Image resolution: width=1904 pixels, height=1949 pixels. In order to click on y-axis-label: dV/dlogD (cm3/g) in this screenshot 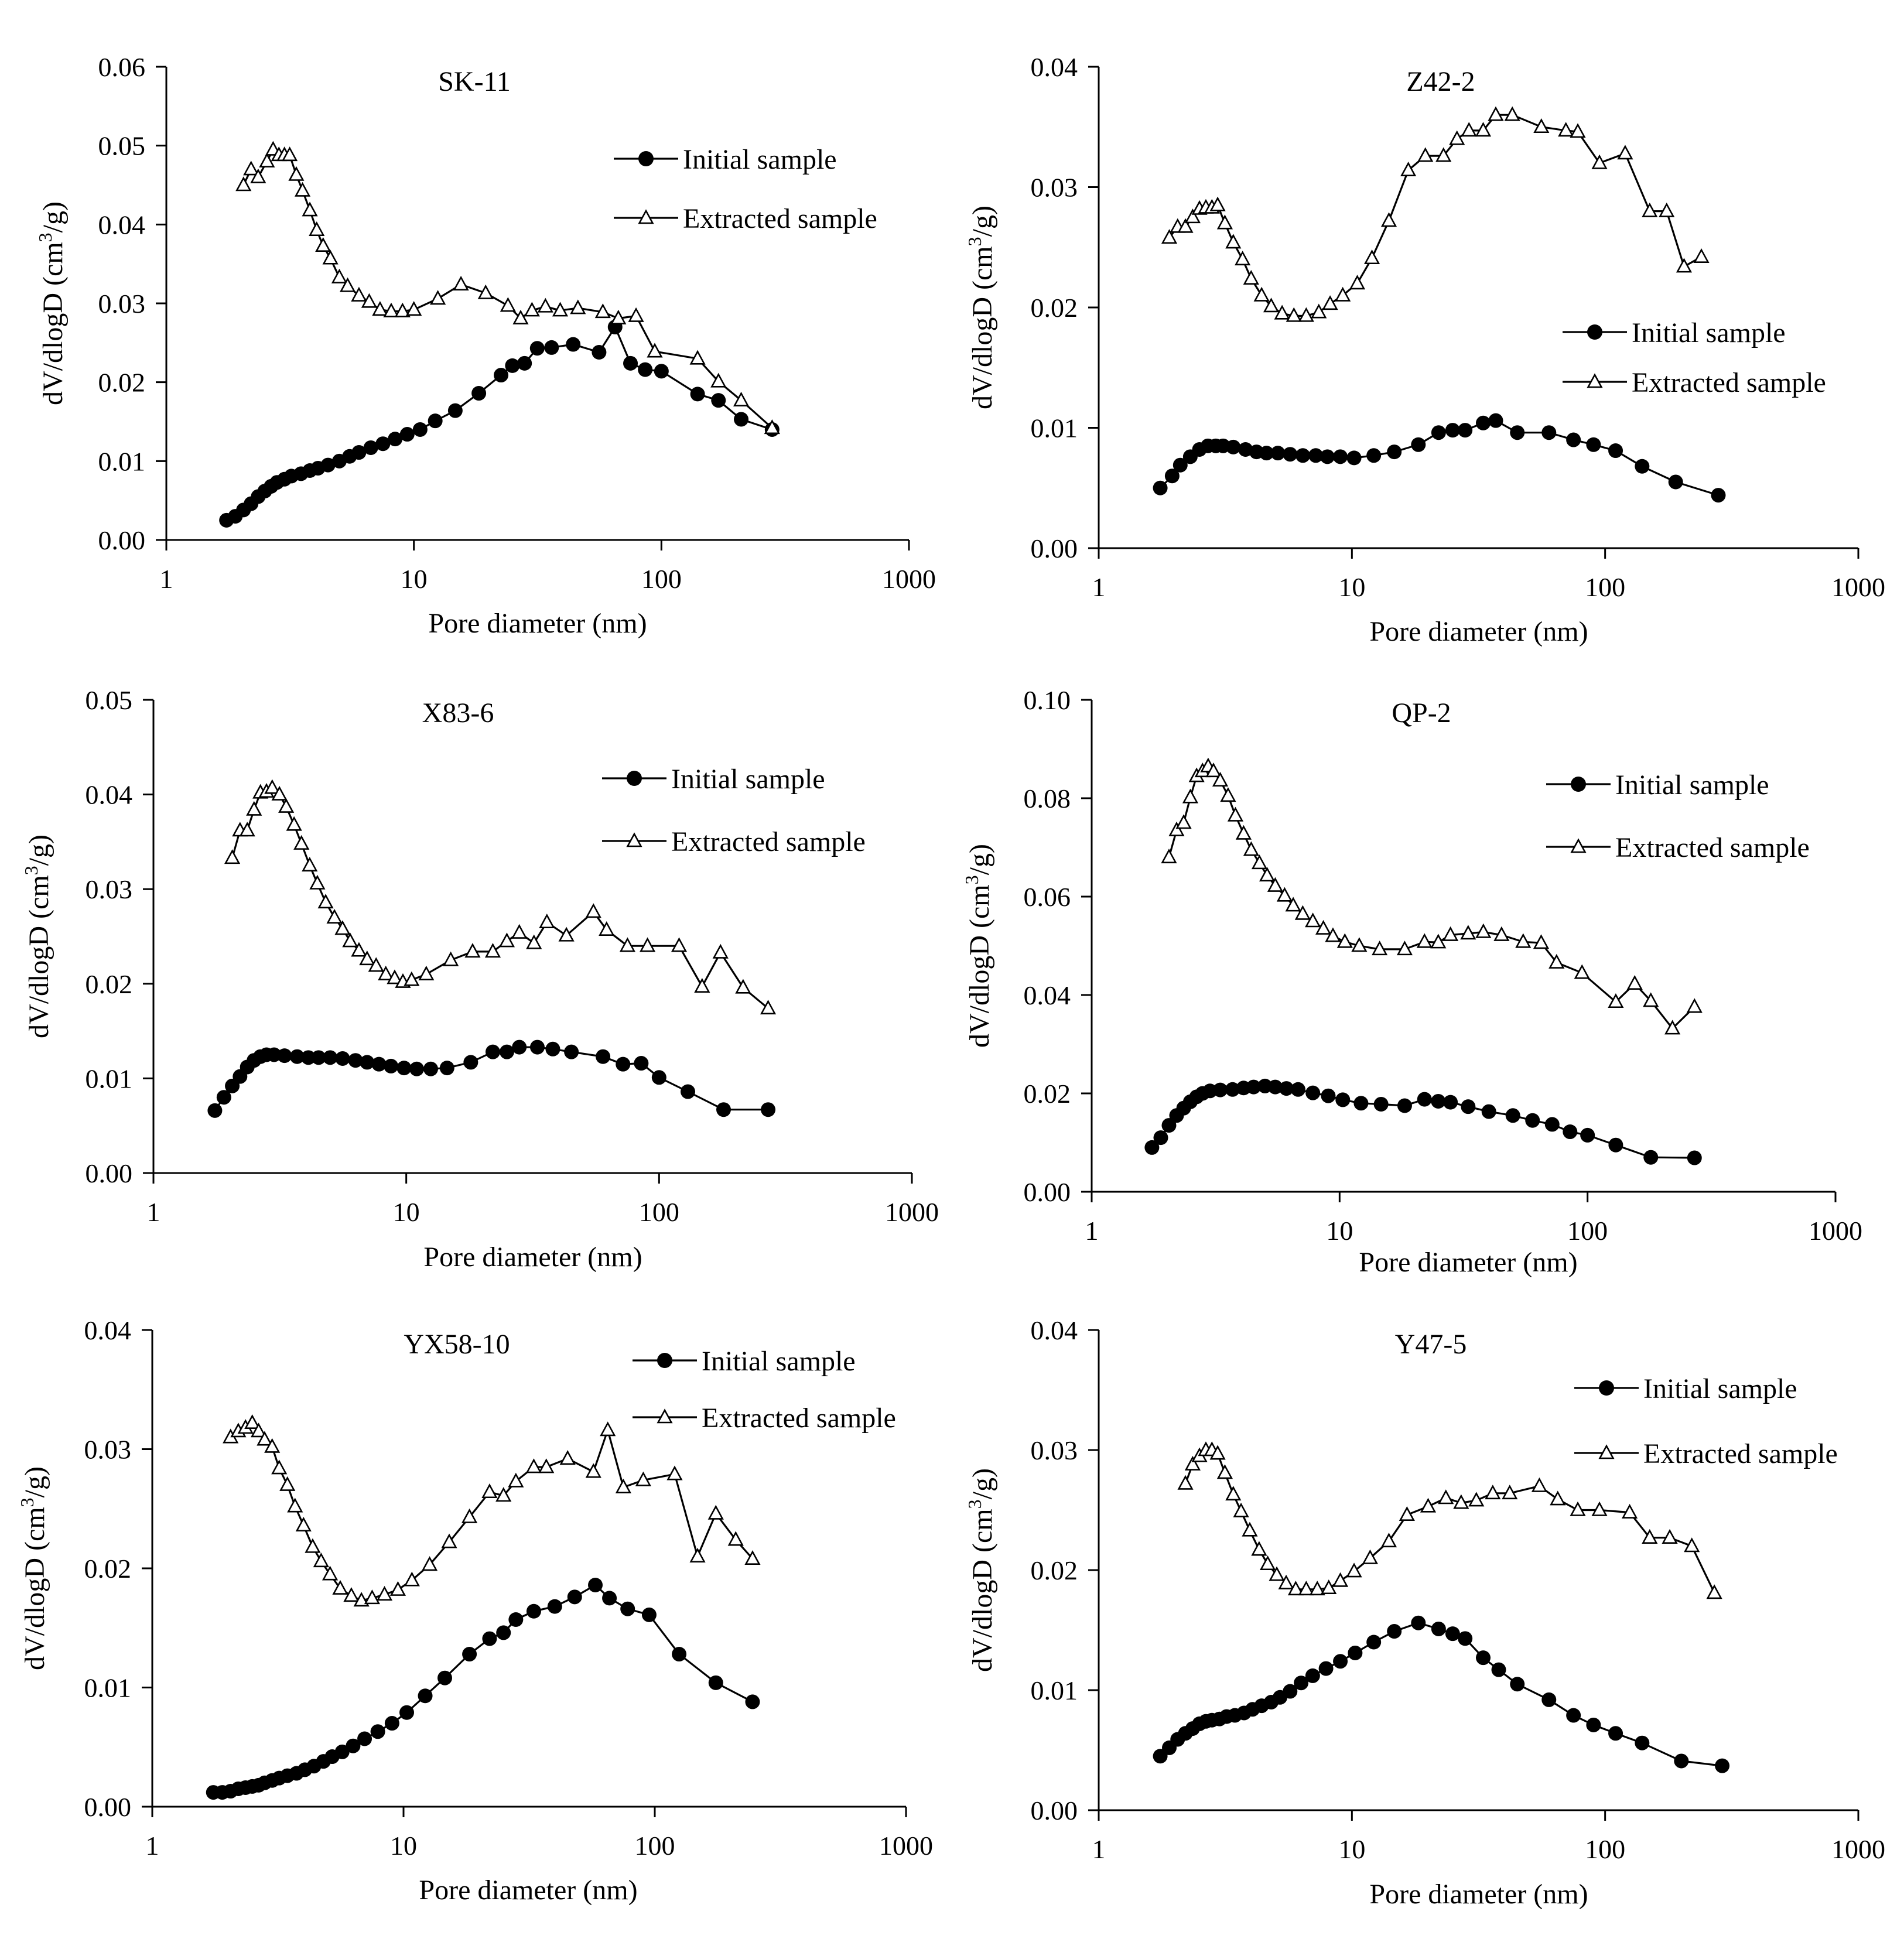, I will do `click(981, 1570)`.